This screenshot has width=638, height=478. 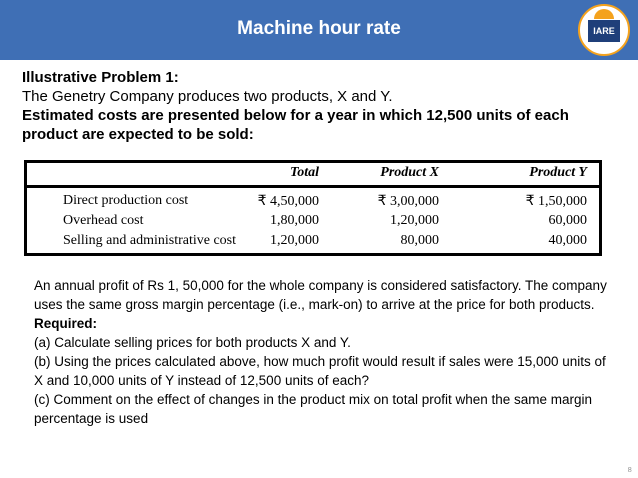 What do you see at coordinates (150, 240) in the screenshot?
I see `row-label: Selling and administrative cost` at bounding box center [150, 240].